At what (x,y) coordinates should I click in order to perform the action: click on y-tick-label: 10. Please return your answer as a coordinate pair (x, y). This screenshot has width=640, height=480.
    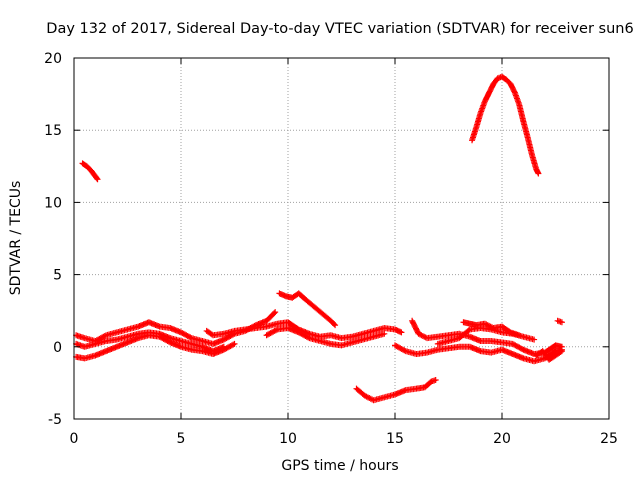
    Looking at the image, I should click on (53, 203).